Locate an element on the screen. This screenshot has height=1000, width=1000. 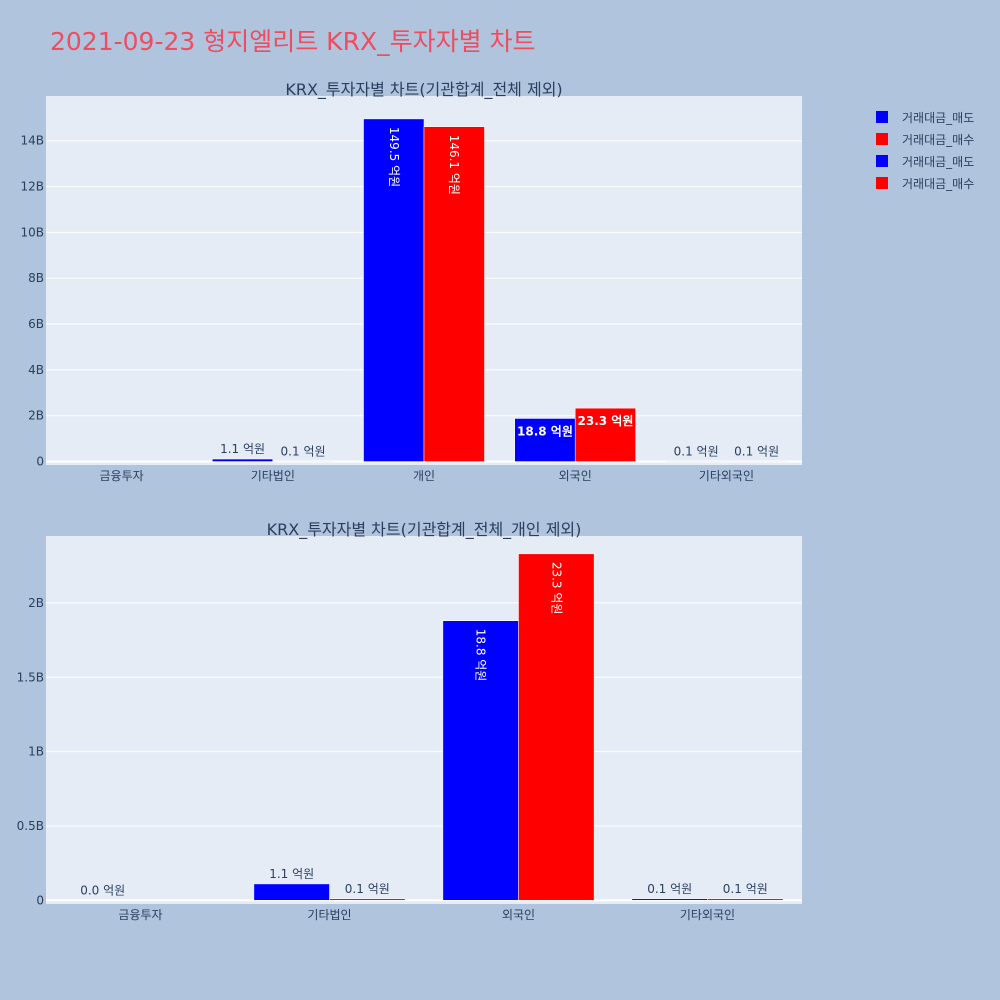
legend-item-sell-2: 거래대금_매도 is located at coordinates (925, 161).